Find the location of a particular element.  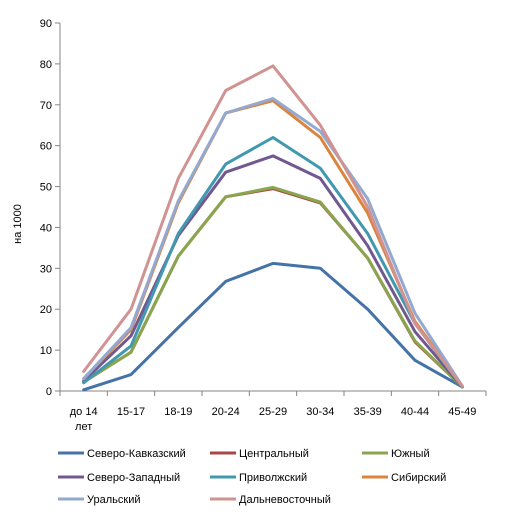

legend-label-5: Сибирский is located at coordinates (418, 478).